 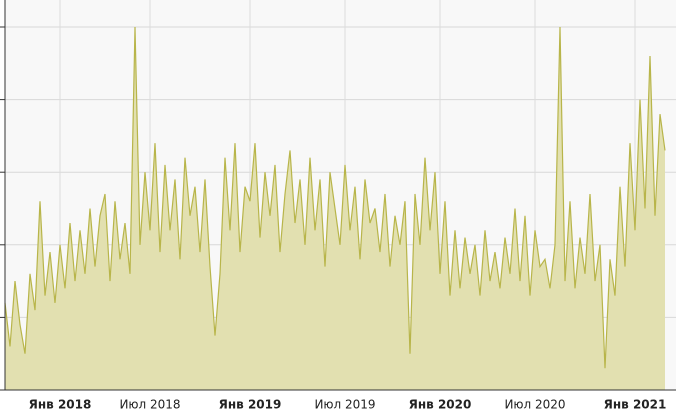 I want to click on x-tick-label: Июл 2020, so click(x=534, y=405).